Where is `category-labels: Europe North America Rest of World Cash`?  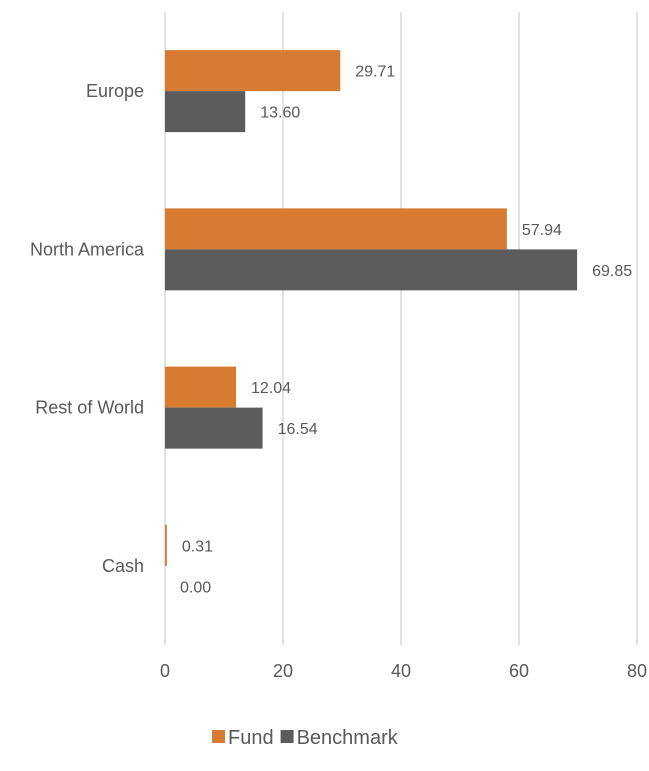
category-labels: Europe North America Rest of World Cash is located at coordinates (87, 328).